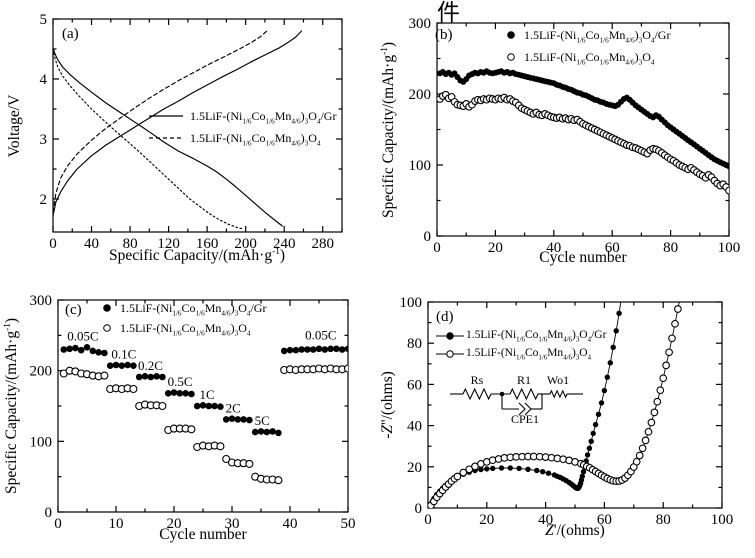 The image size is (755, 558). What do you see at coordinates (477, 380) in the screenshot?
I see `circuit-label-rs: Rs` at bounding box center [477, 380].